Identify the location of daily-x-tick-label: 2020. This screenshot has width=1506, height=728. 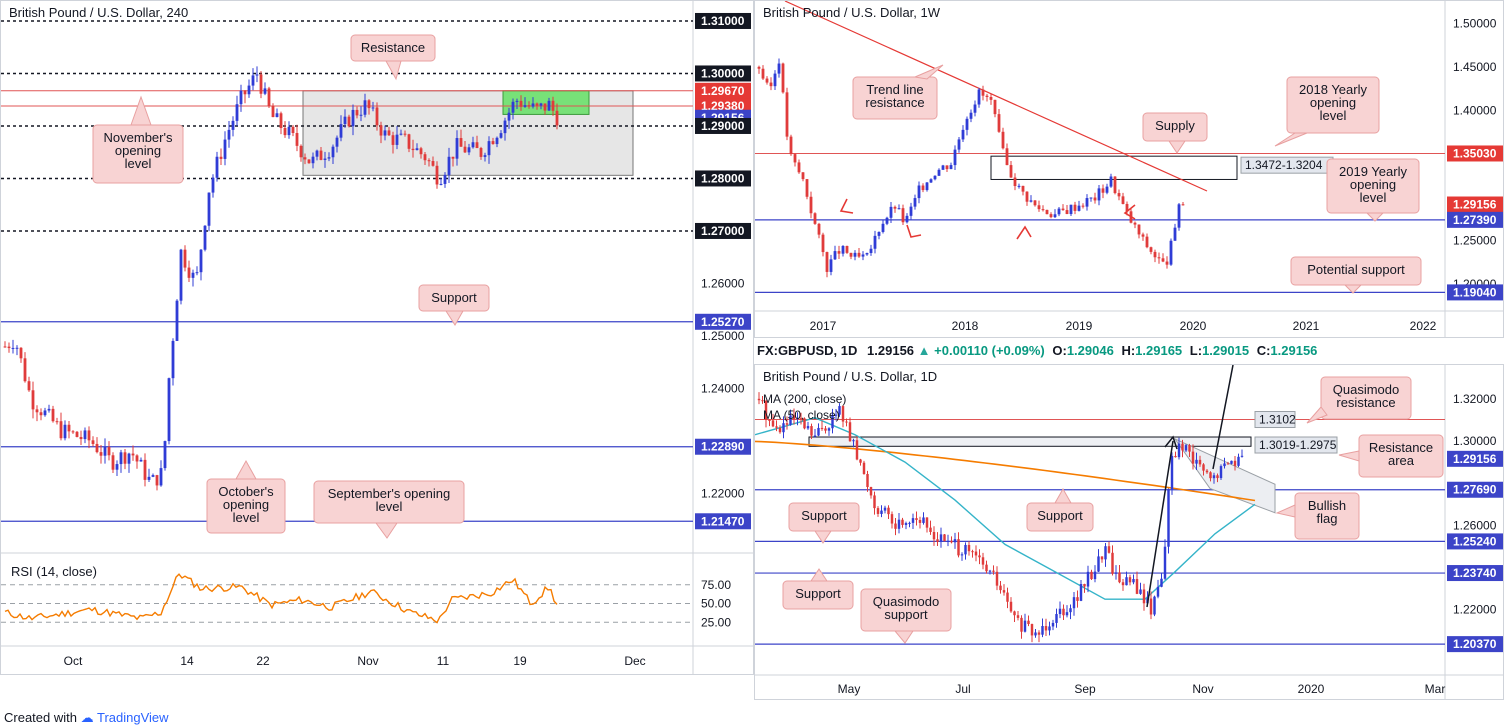
(1311, 689).